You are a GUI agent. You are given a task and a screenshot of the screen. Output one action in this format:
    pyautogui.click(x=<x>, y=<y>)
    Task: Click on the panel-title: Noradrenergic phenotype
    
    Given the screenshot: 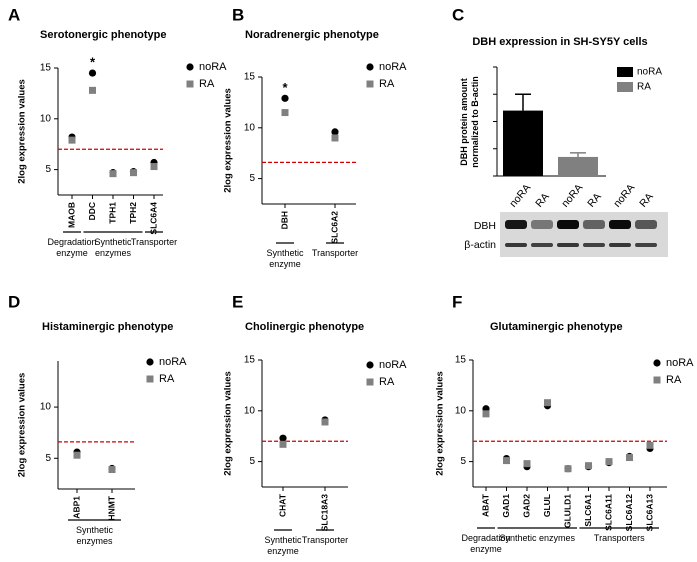 What is the action you would take?
    pyautogui.click(x=312, y=35)
    